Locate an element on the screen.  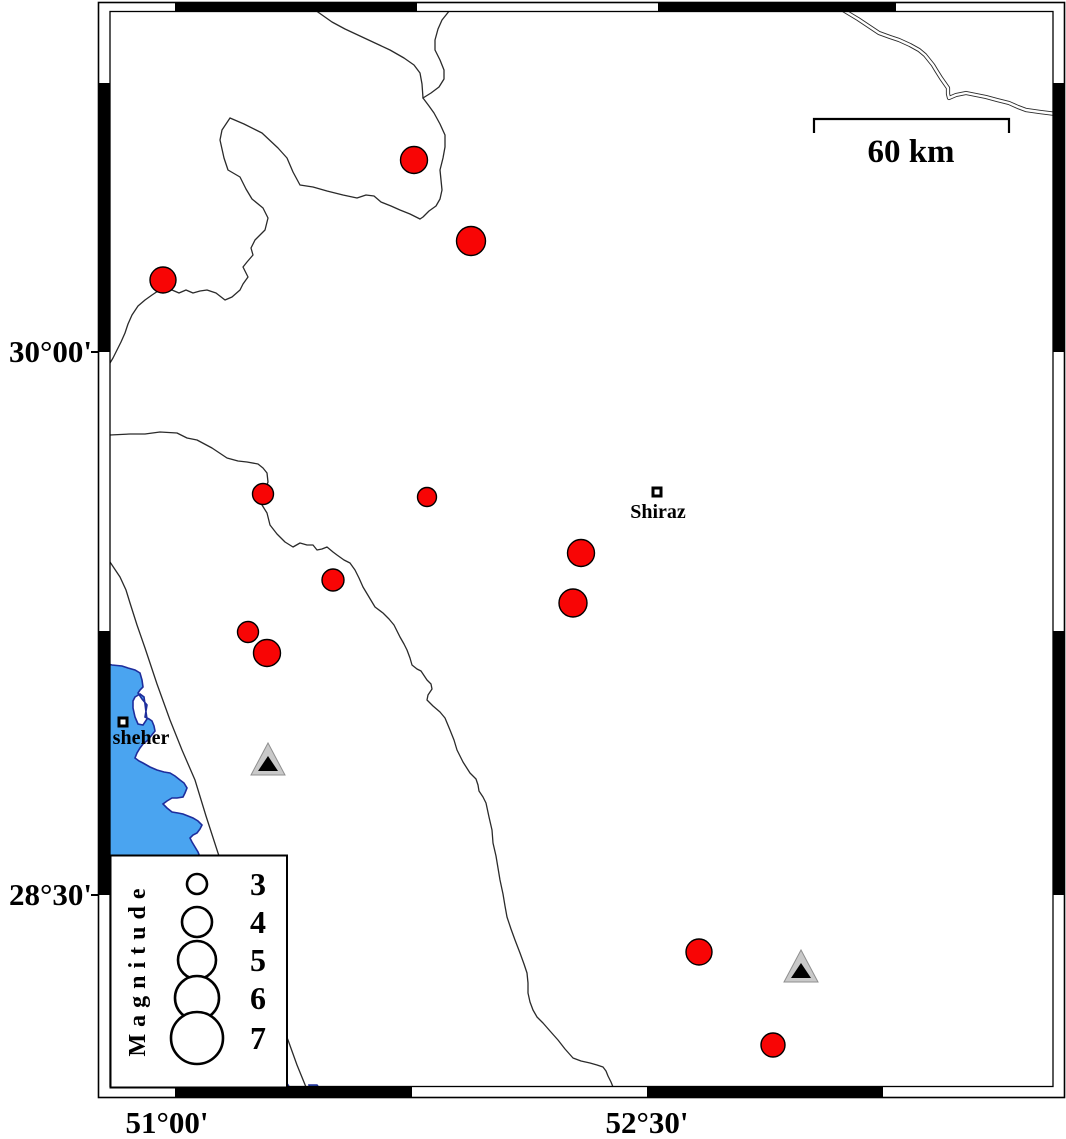
legend-magnitude-value: 5 is located at coordinates (258, 960).